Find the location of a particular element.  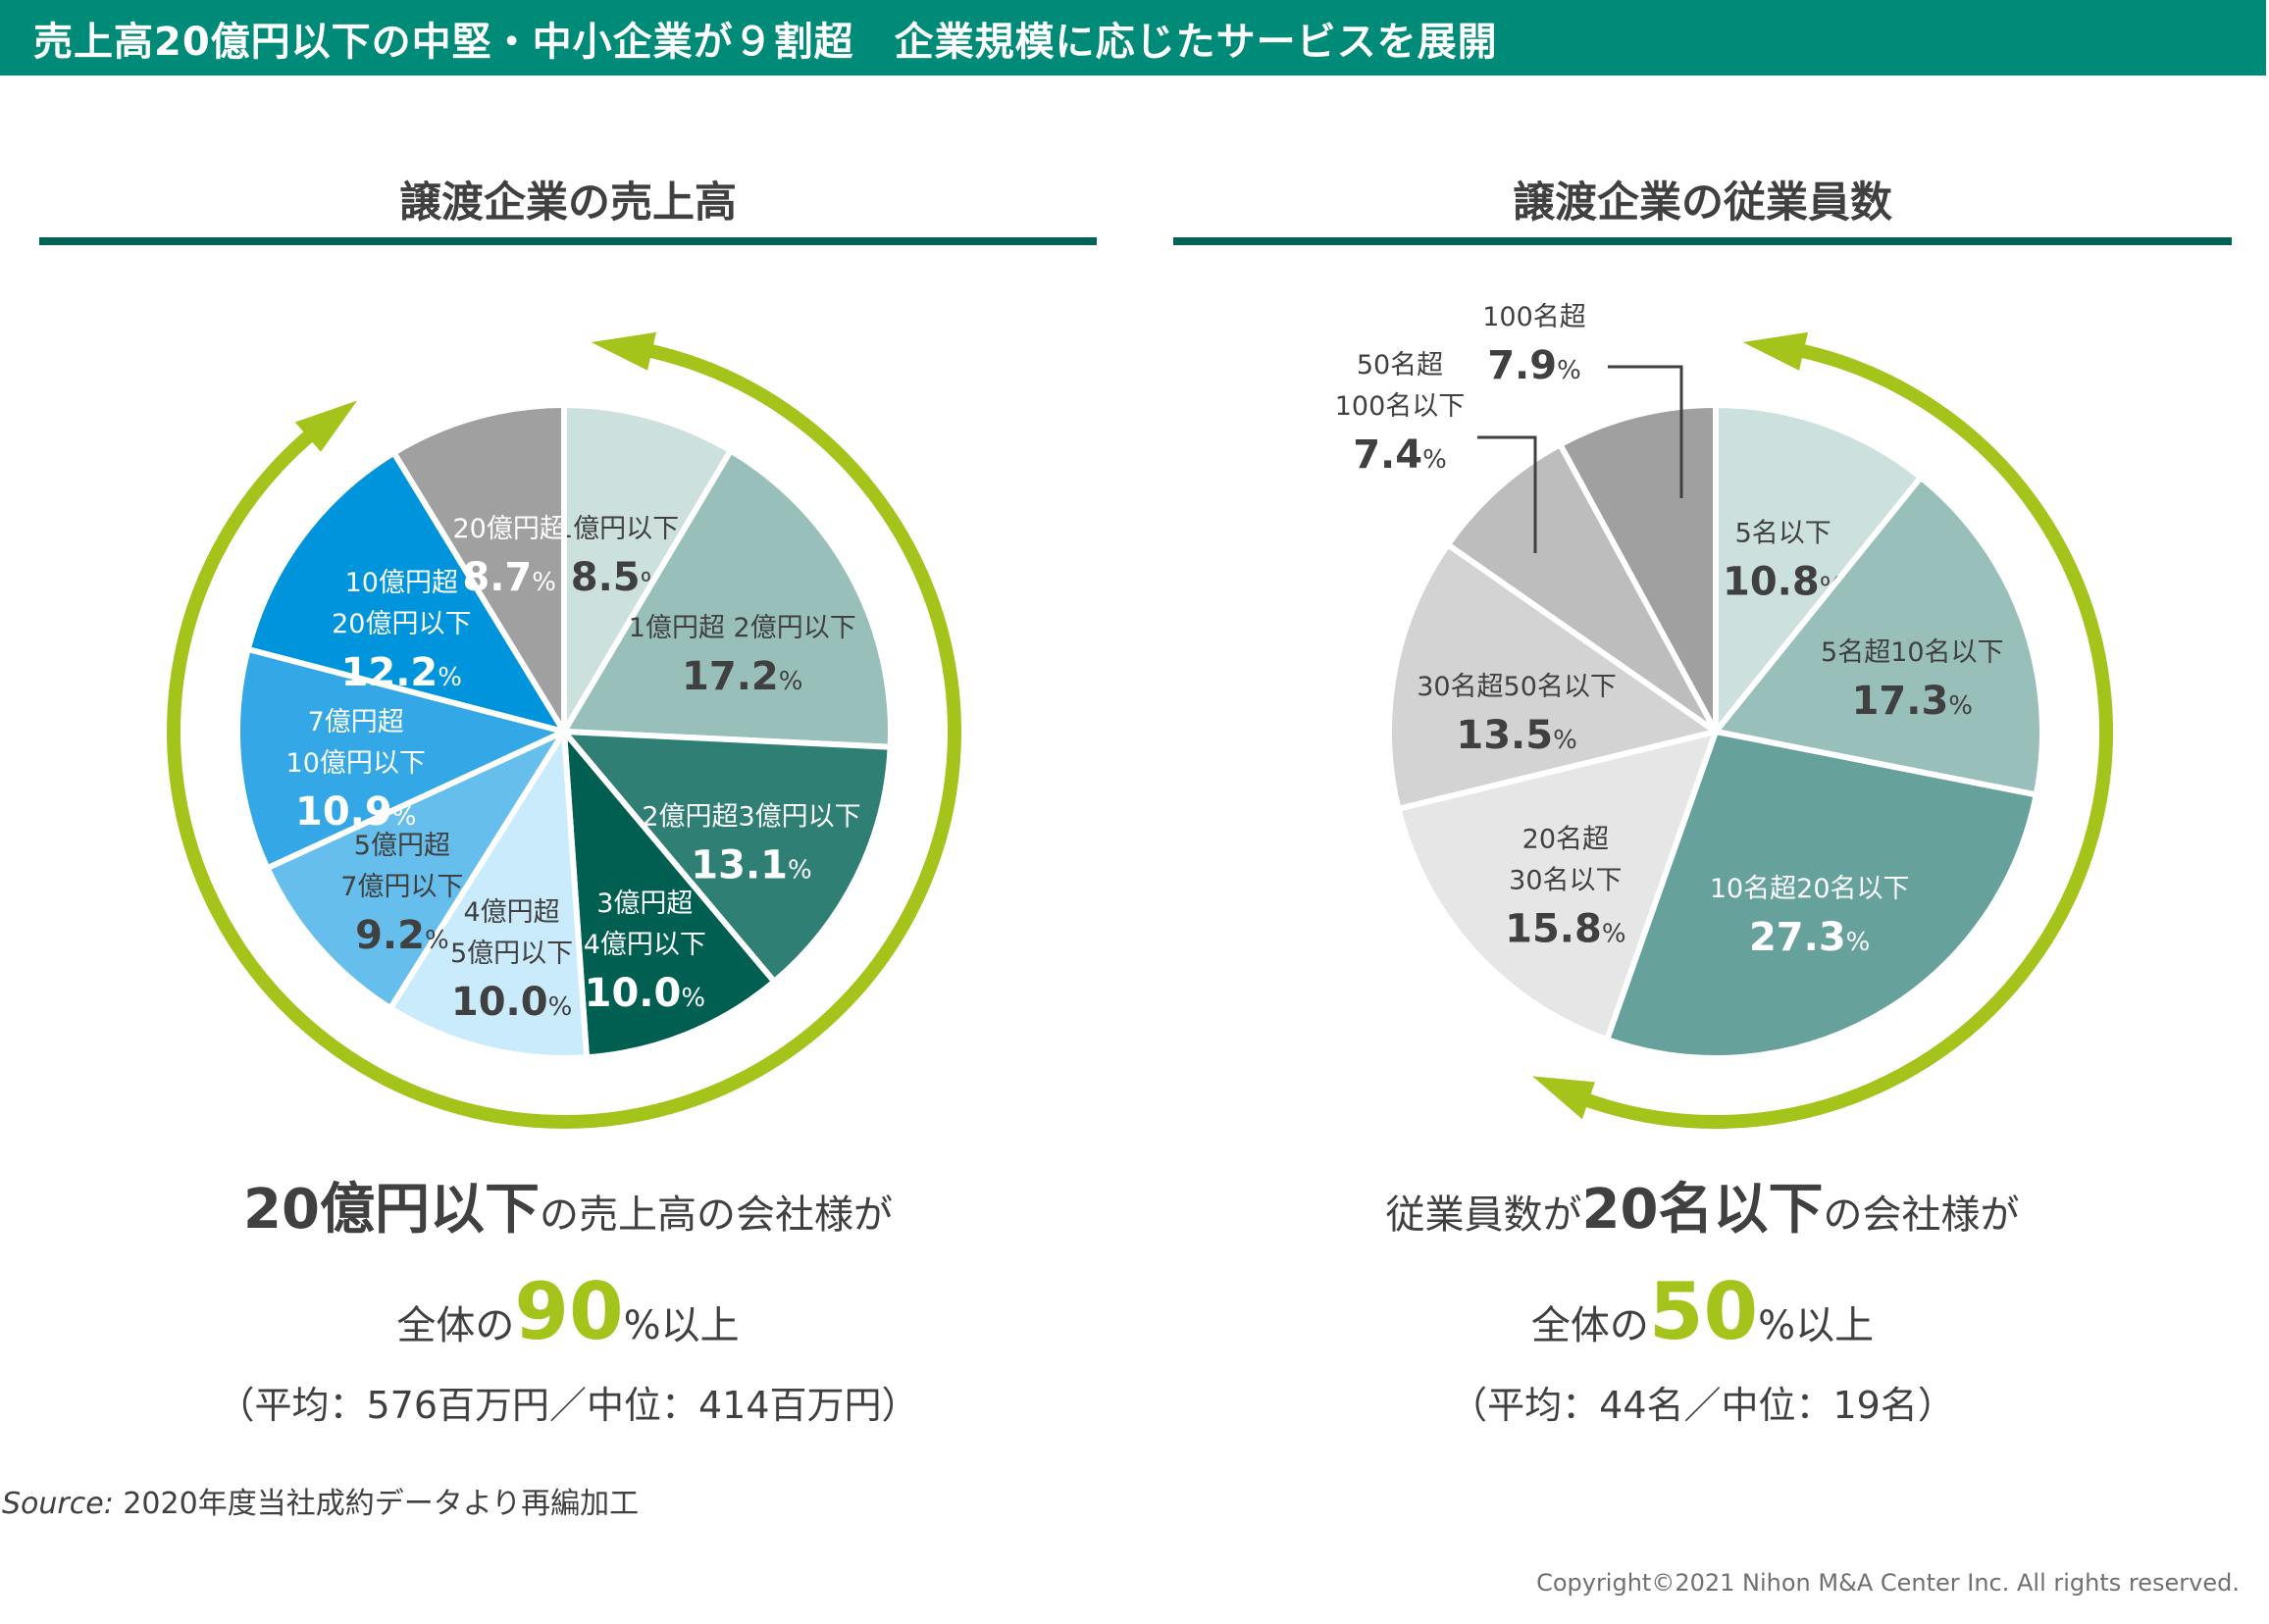

slice-value: 13.1% is located at coordinates (751, 865).